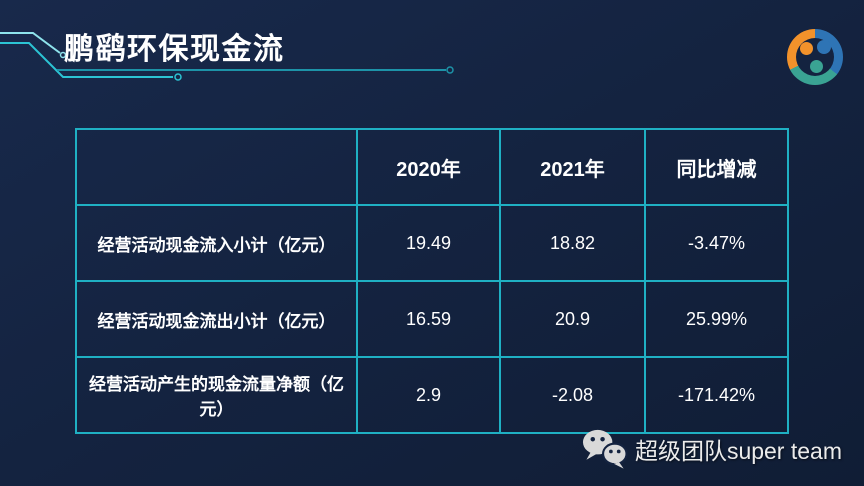 The image size is (864, 486). Describe the element at coordinates (806, 48) in the screenshot. I see `logo-orange-dot` at that location.